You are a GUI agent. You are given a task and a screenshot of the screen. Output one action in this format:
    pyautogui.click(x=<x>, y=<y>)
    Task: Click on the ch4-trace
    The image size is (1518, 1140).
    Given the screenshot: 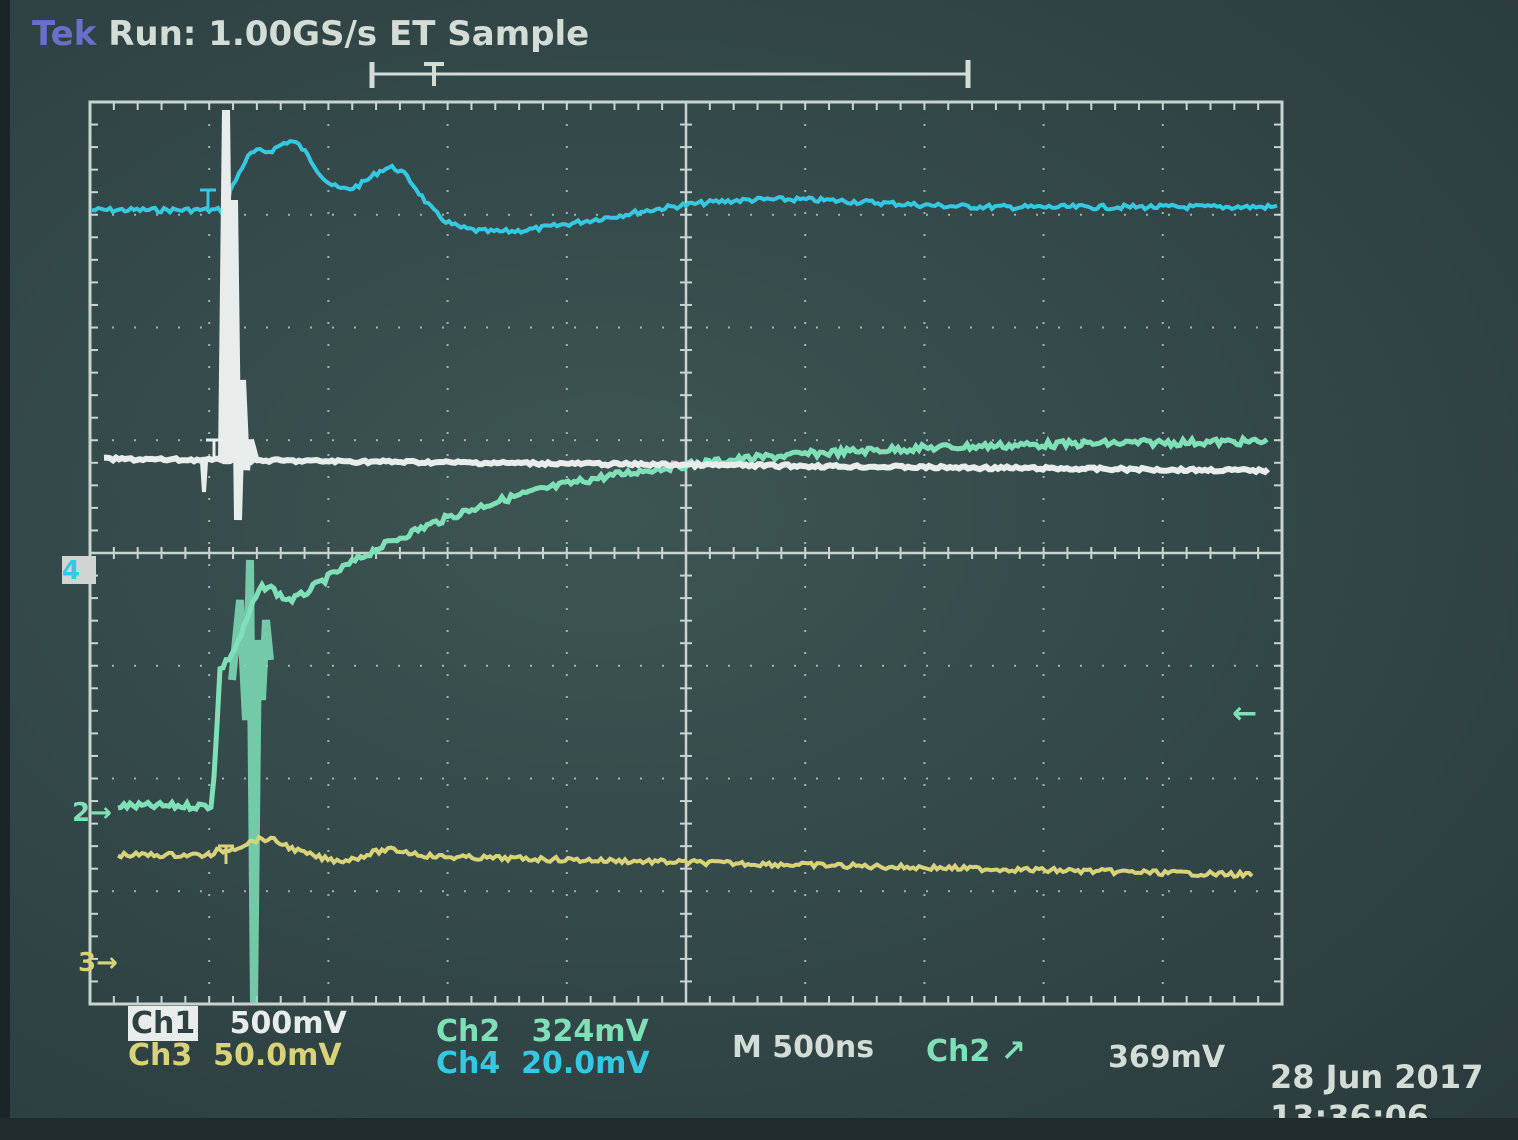 What is the action you would take?
    pyautogui.click(x=684, y=187)
    